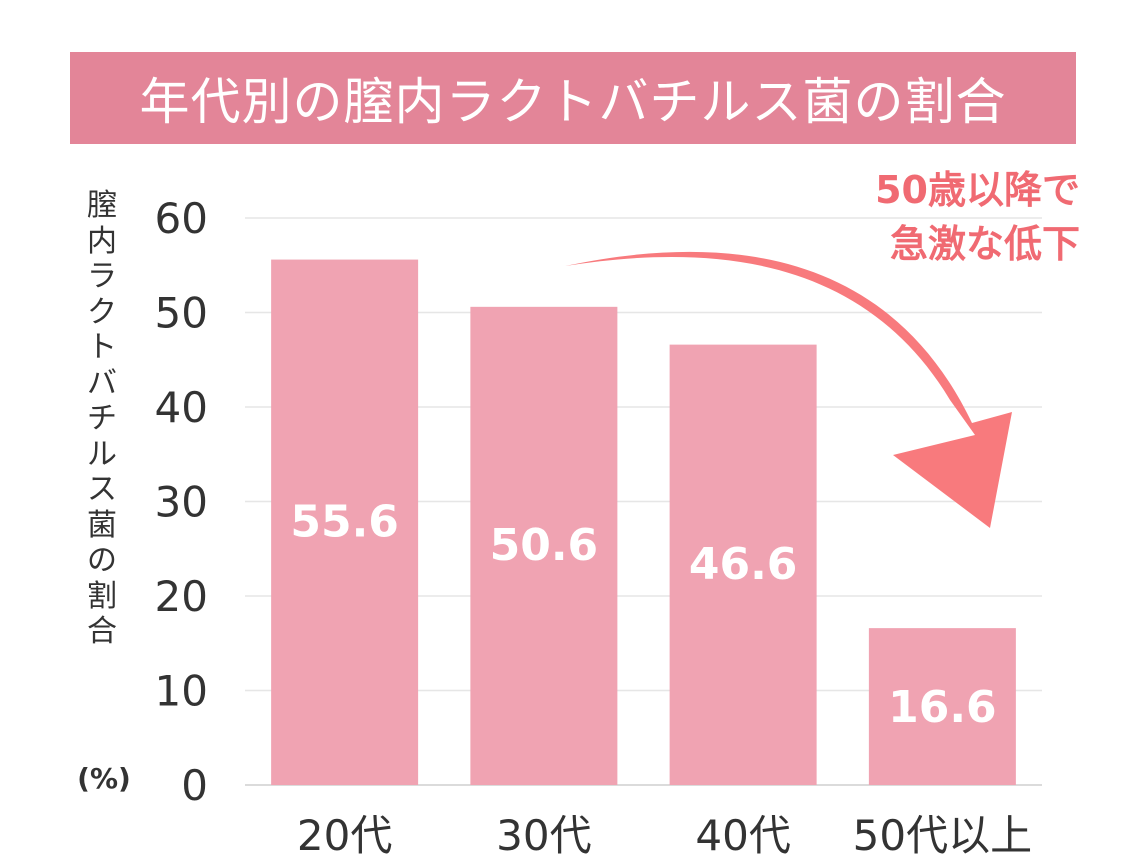 This screenshot has height=864, width=1139. I want to click on callout-line-2: 急激な低下, so click(984, 244).